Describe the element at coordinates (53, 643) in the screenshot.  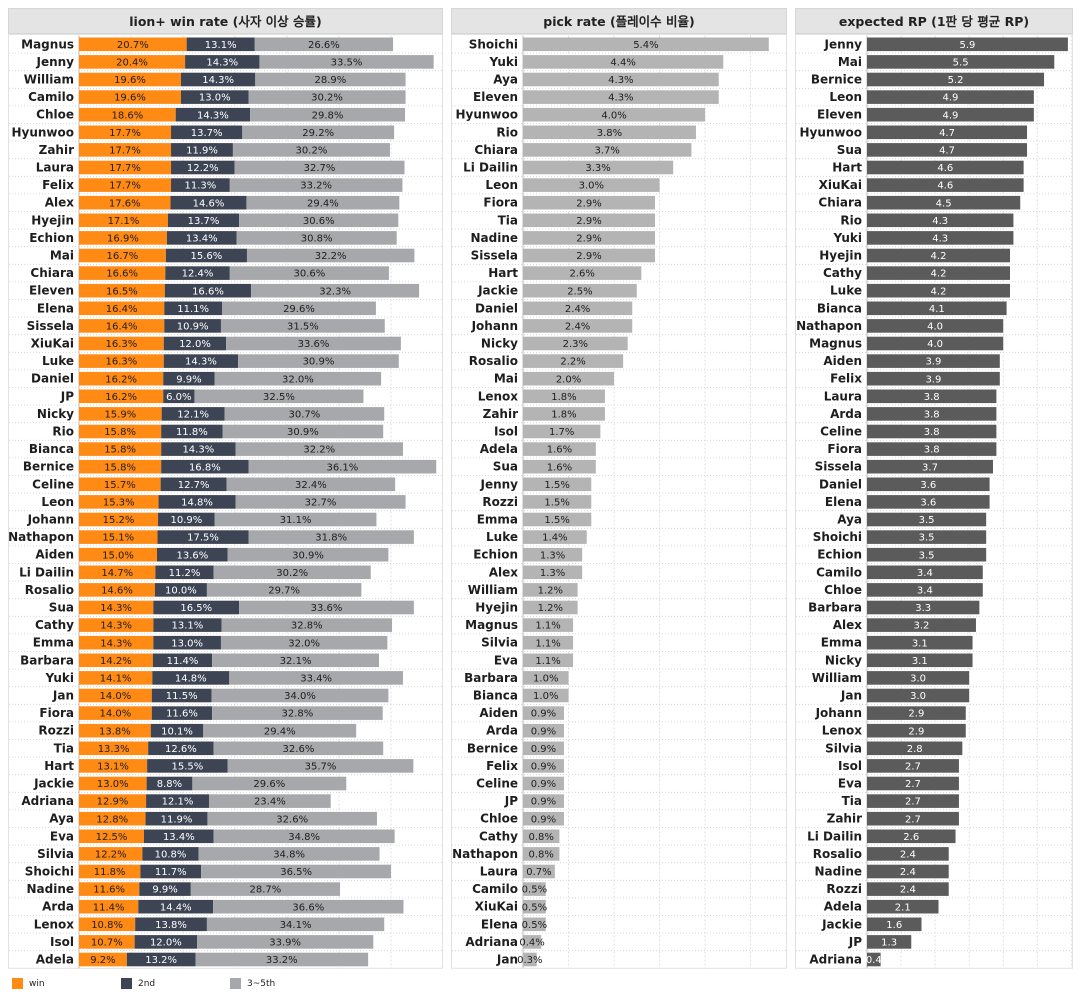
I see `category-label-emma: Emma` at that location.